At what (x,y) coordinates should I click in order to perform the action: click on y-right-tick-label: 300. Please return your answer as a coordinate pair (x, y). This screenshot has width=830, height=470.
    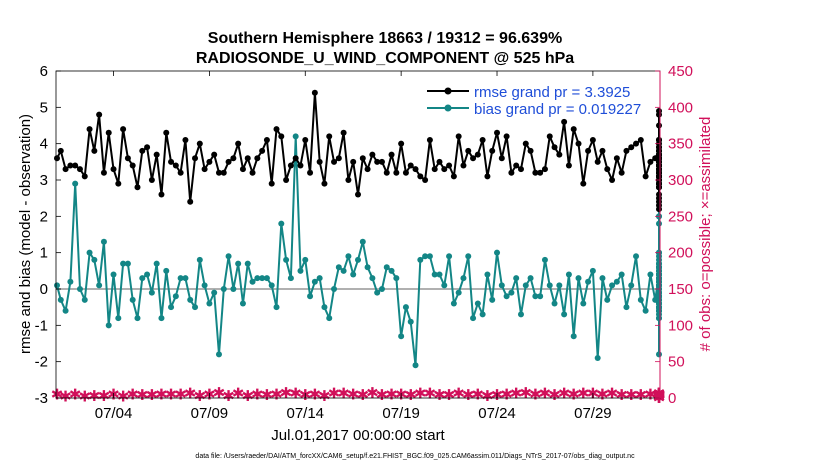
    Looking at the image, I should click on (680, 180).